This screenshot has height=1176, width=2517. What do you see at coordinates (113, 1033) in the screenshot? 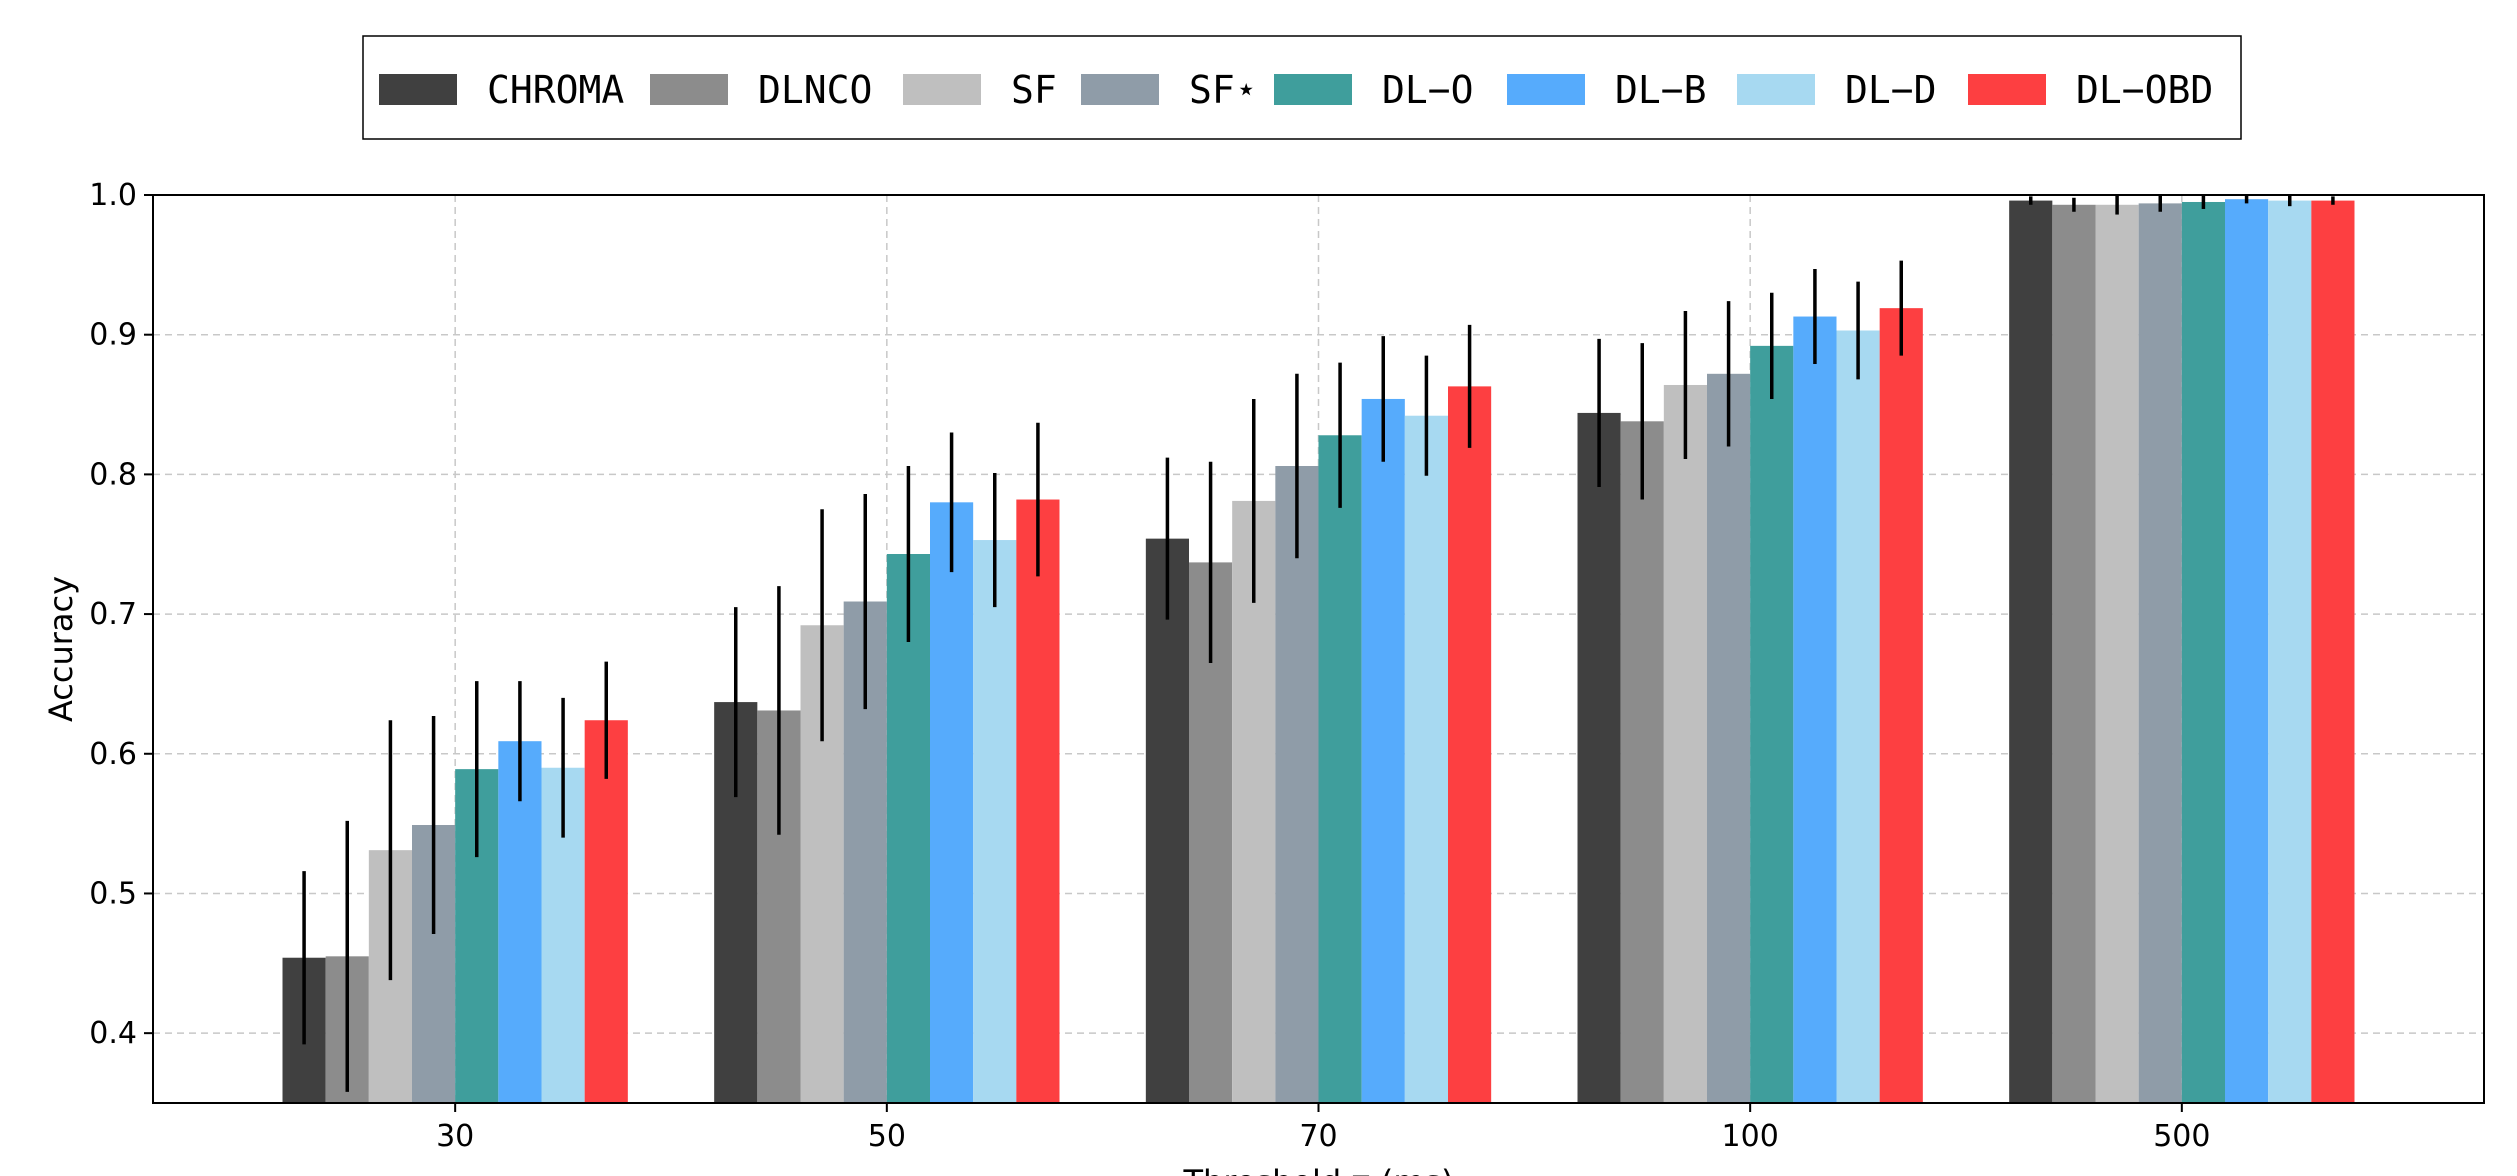
I see `y-tick-label: 0.4` at bounding box center [113, 1033].